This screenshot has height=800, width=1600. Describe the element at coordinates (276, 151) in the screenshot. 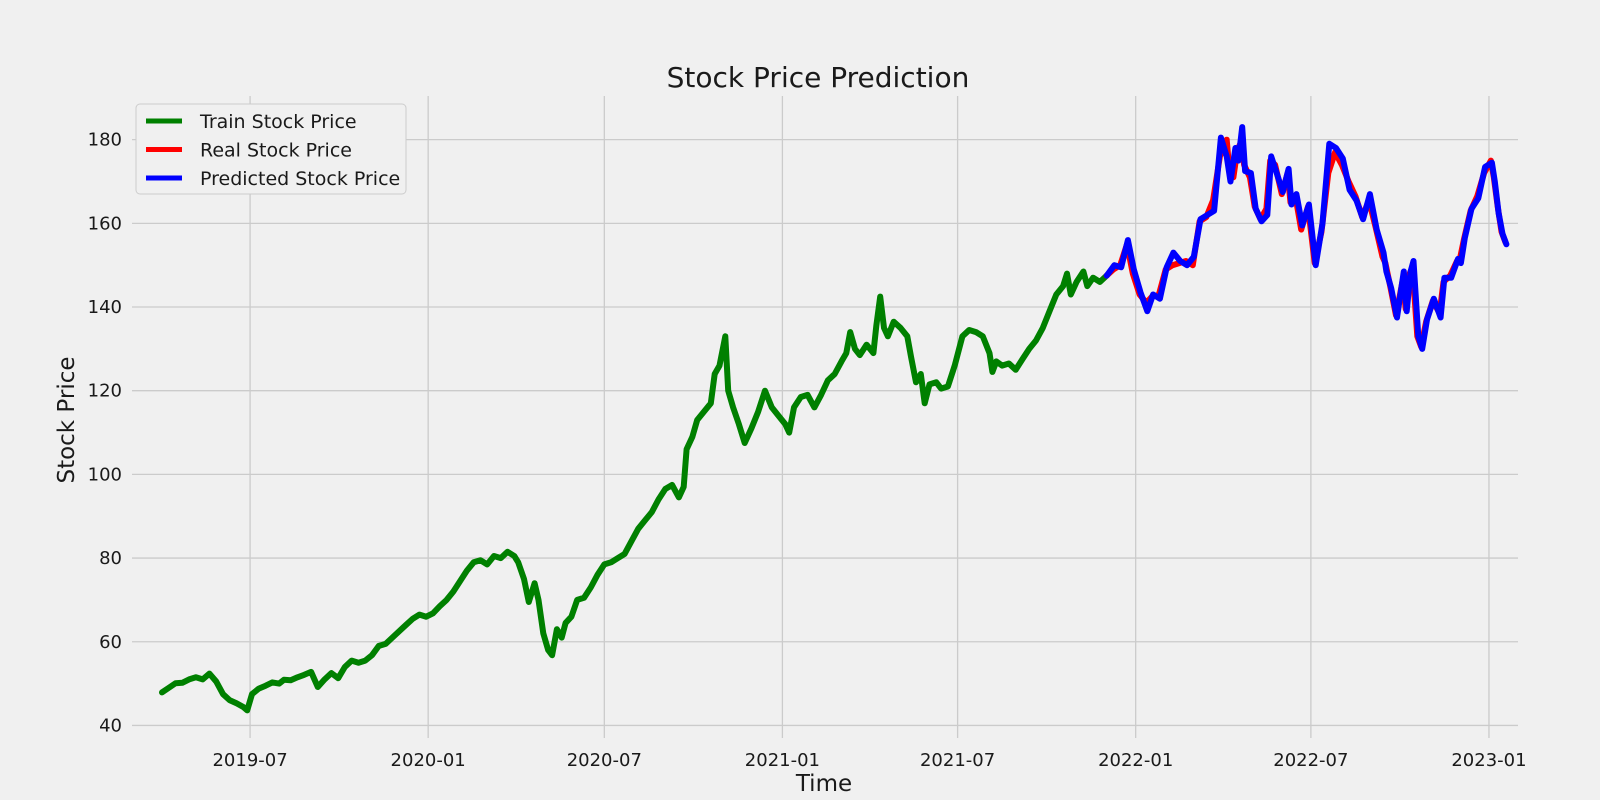

I see `legend-label: Real Stock Price` at that location.